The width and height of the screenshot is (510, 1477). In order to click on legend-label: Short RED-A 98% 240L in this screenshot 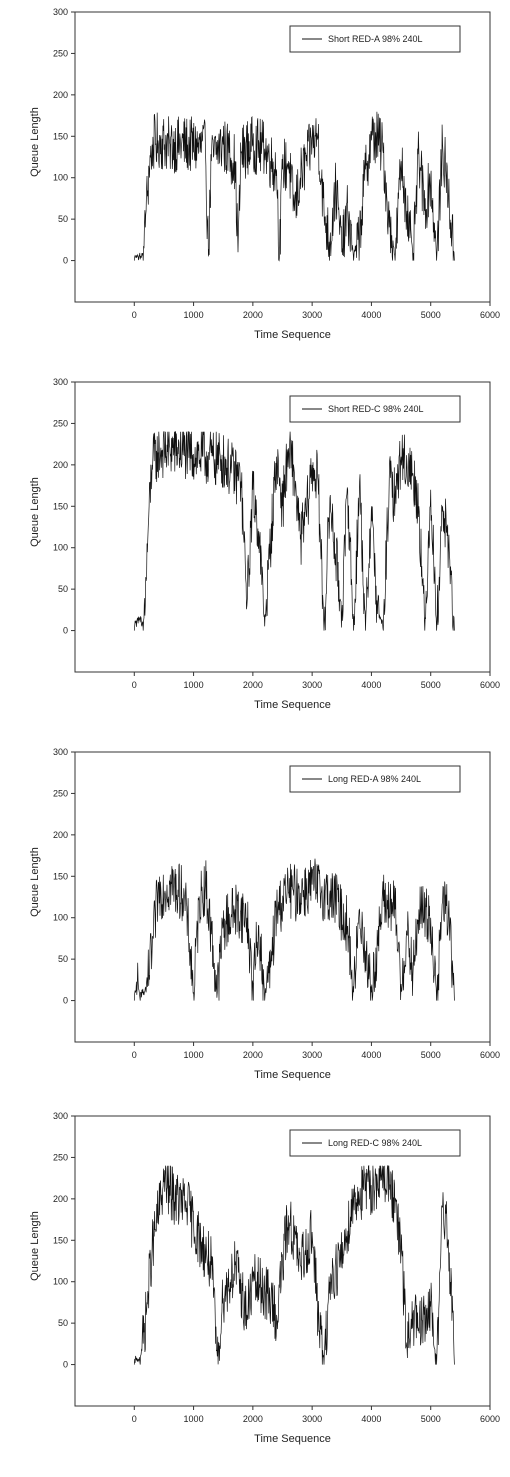, I will do `click(375, 39)`.